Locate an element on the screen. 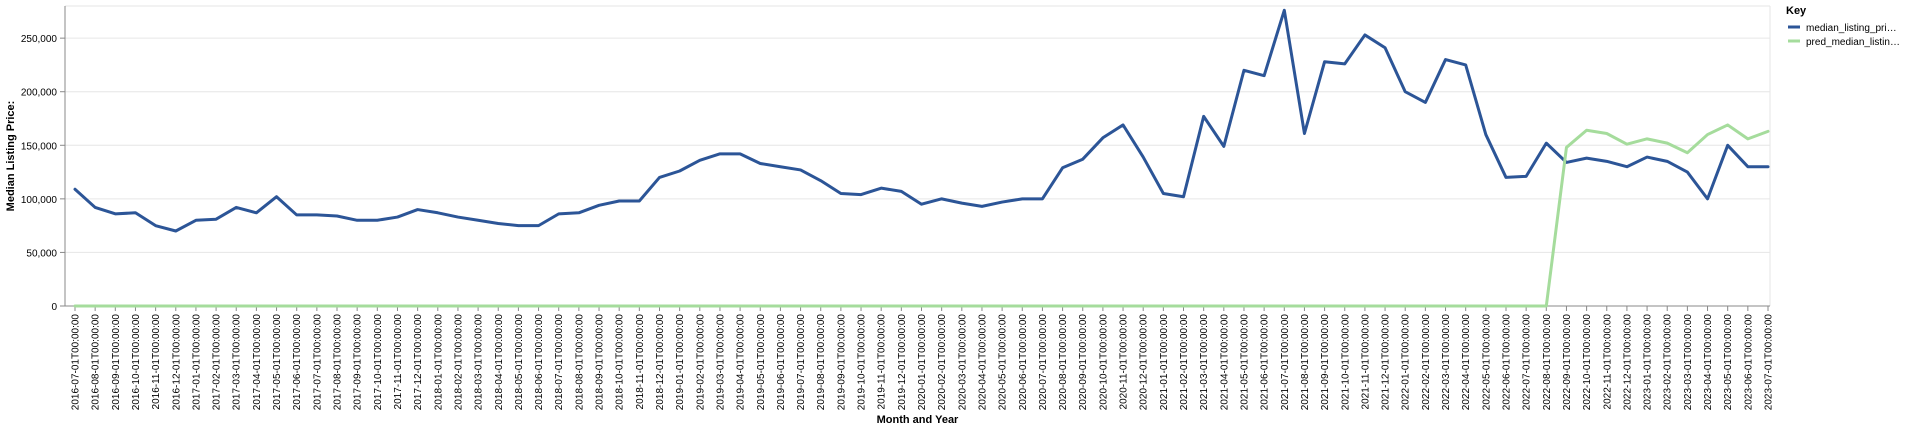  x-tick-label: 2019-02-01T00:00:00 is located at coordinates (700, 362).